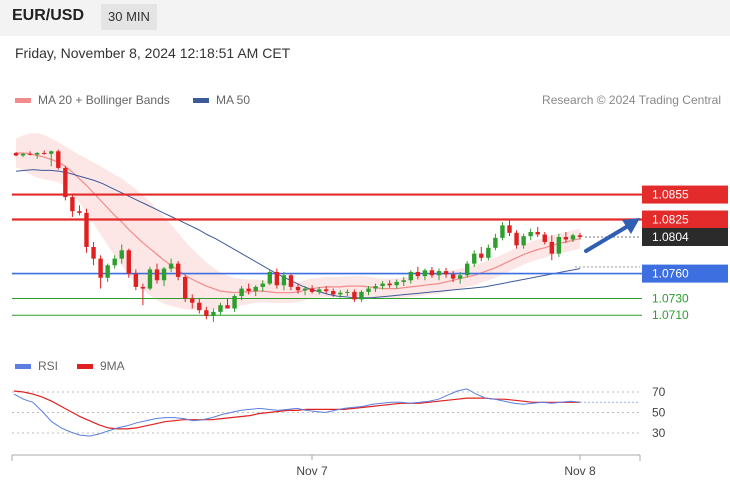  Describe the element at coordinates (685, 194) in the screenshot. I see `level-tag-1.0855` at that location.